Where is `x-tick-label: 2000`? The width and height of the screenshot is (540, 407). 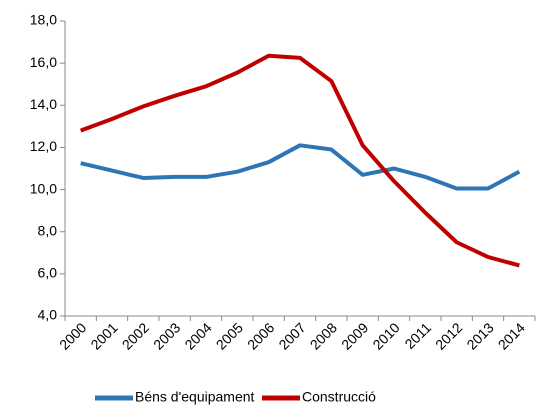
x-tick-label: 2000 is located at coordinates (72, 335).